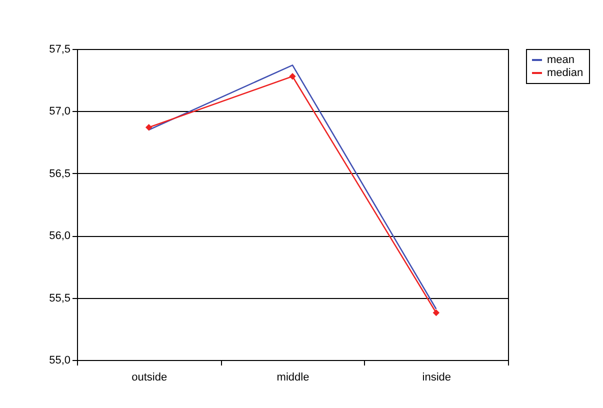 The image size is (603, 408). Describe the element at coordinates (293, 378) in the screenshot. I see `x-tick-label: middle` at that location.